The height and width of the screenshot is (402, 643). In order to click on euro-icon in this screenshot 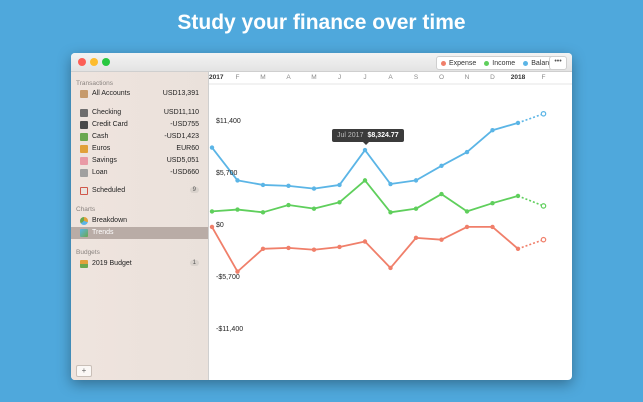, I will do `click(84, 149)`.